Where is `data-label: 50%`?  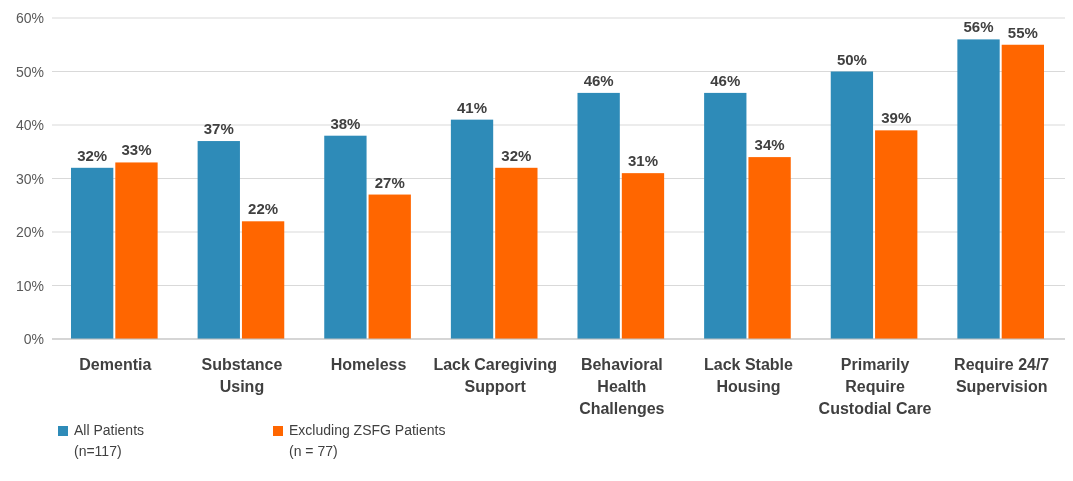 data-label: 50% is located at coordinates (851, 59).